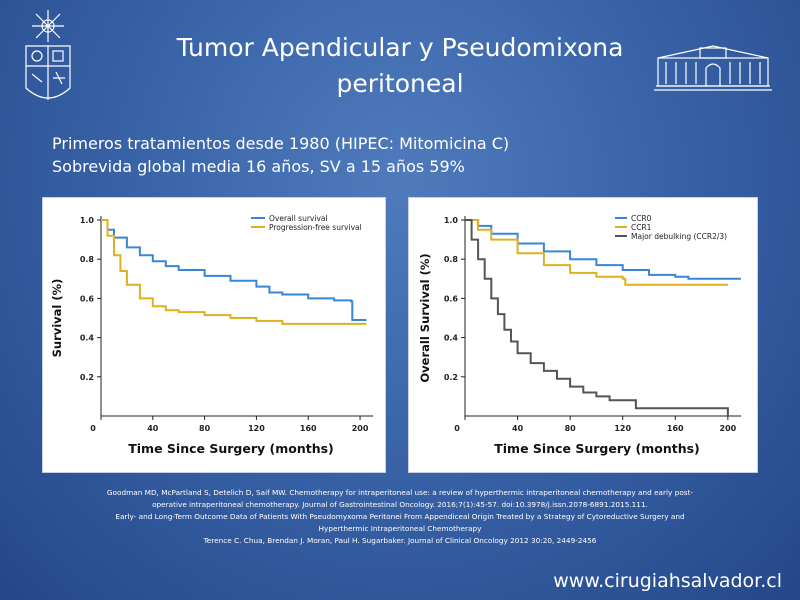 The height and width of the screenshot is (600, 800). I want to click on legend-label: Overall survival, so click(298, 218).